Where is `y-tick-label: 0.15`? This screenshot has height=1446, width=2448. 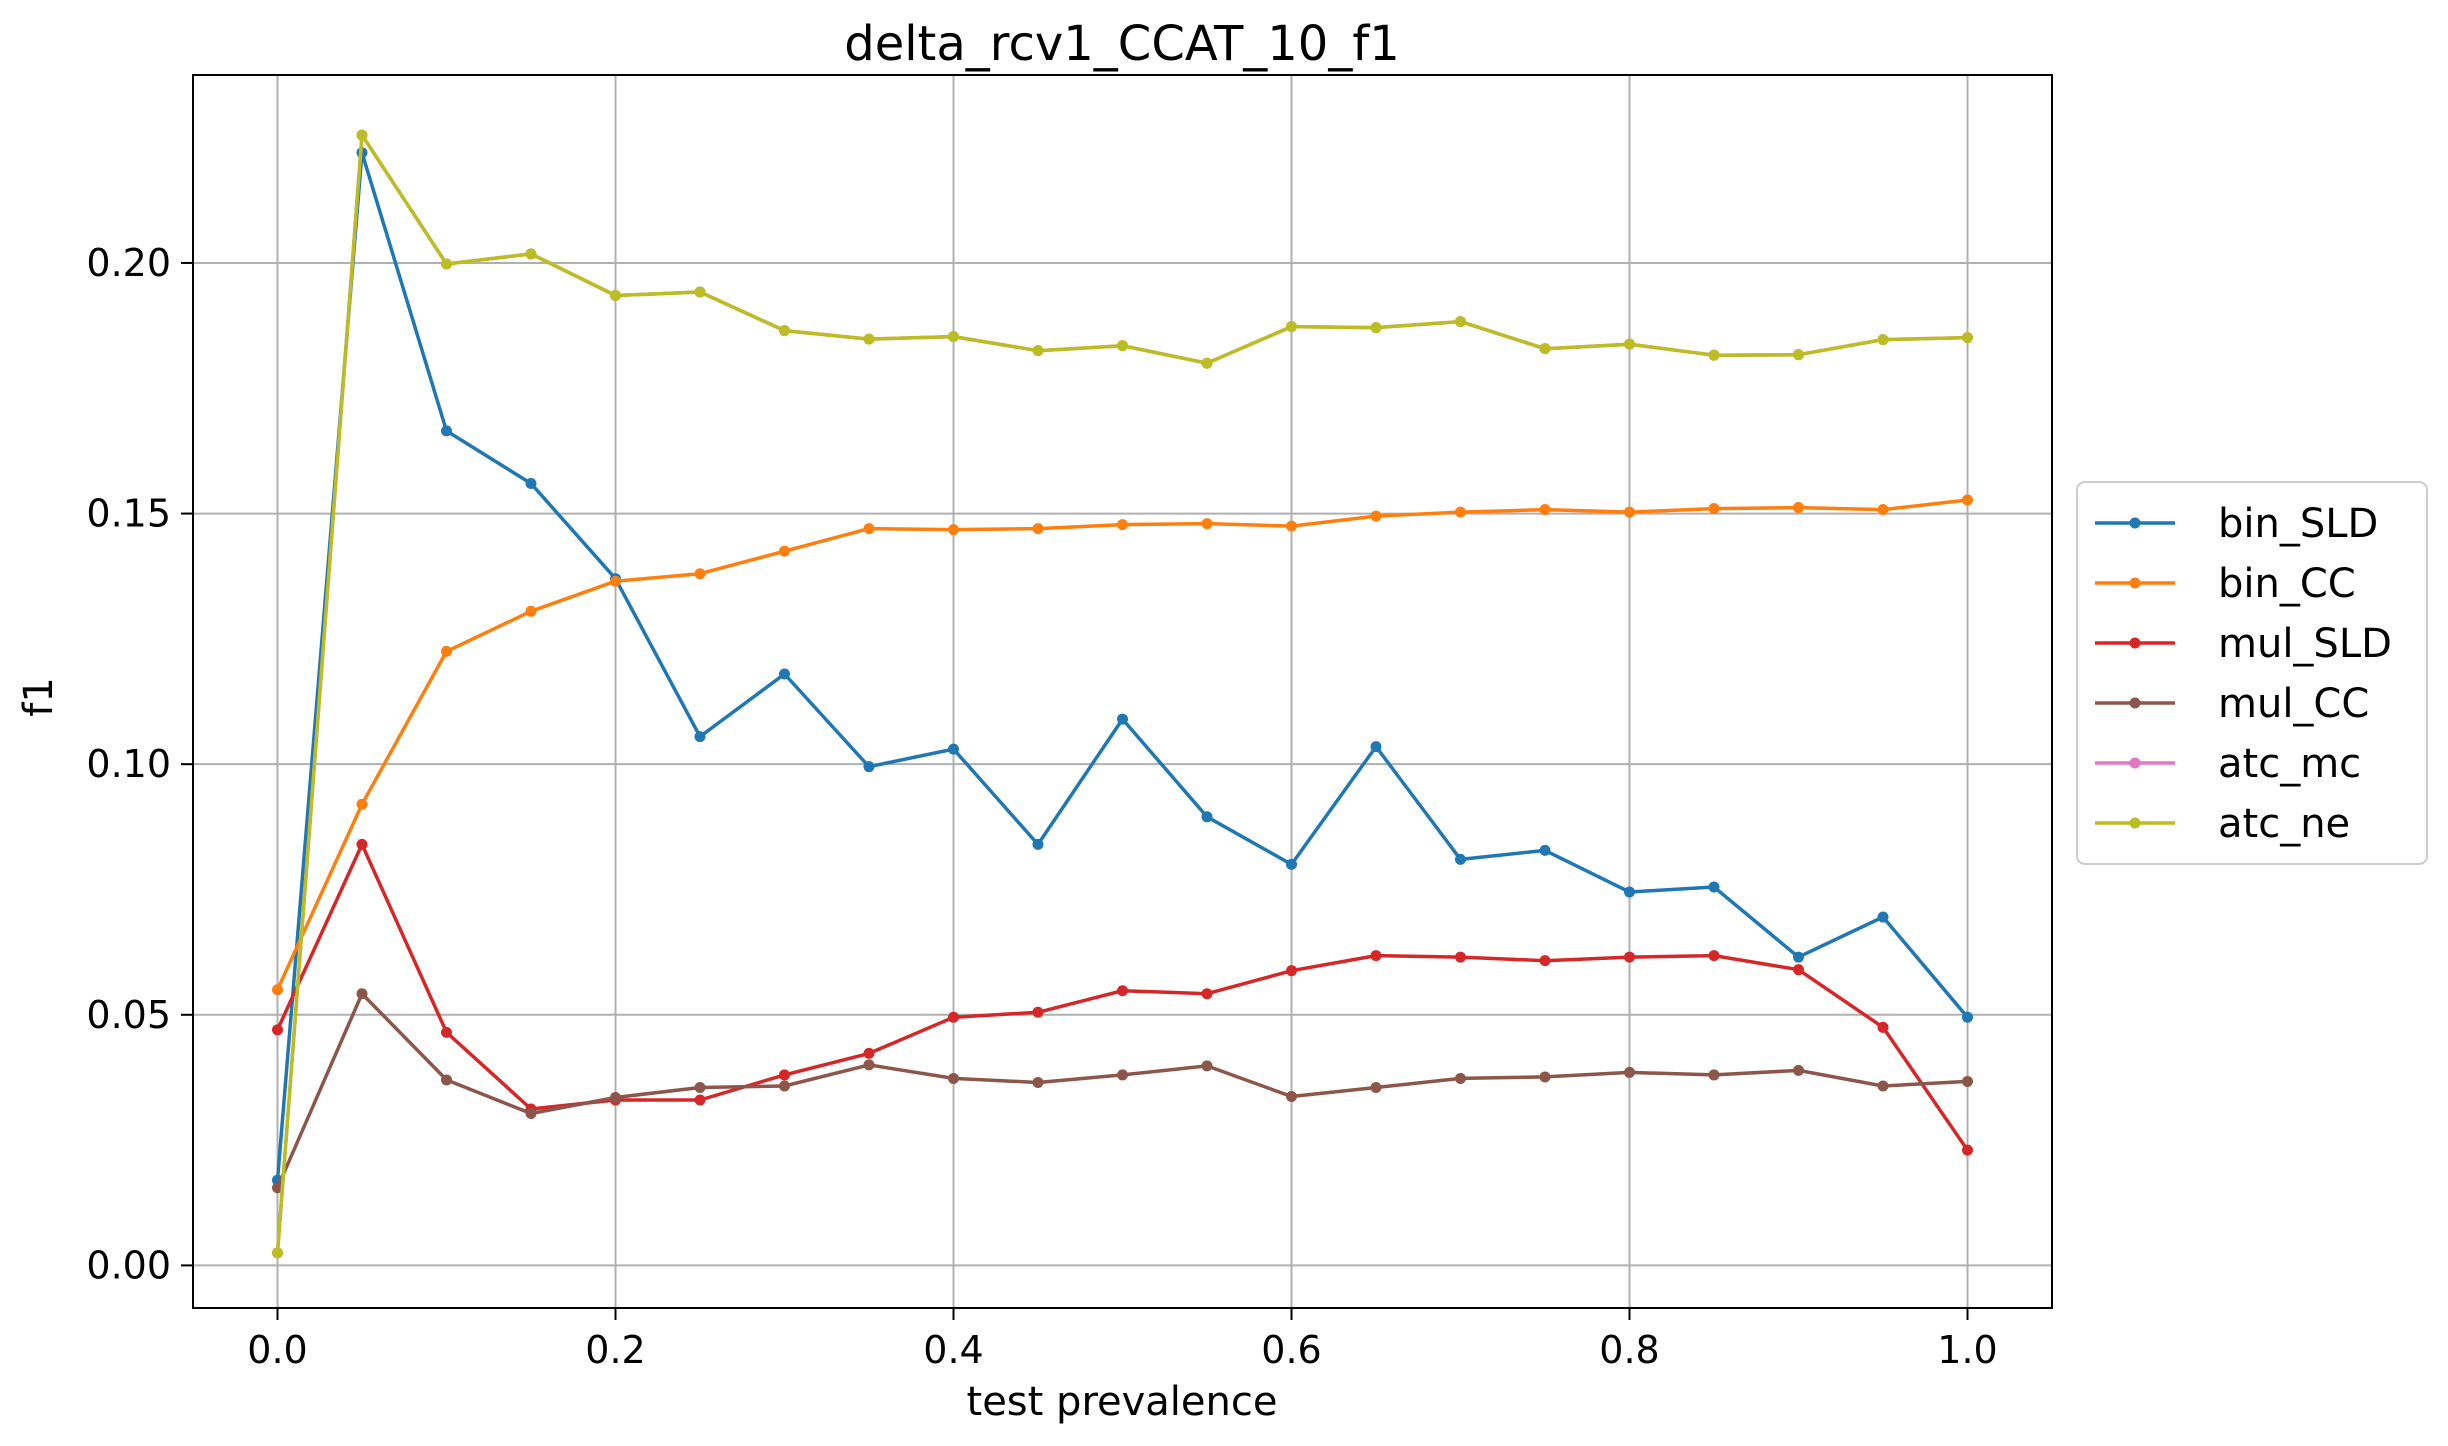
y-tick-label: 0.15 is located at coordinates (128, 514).